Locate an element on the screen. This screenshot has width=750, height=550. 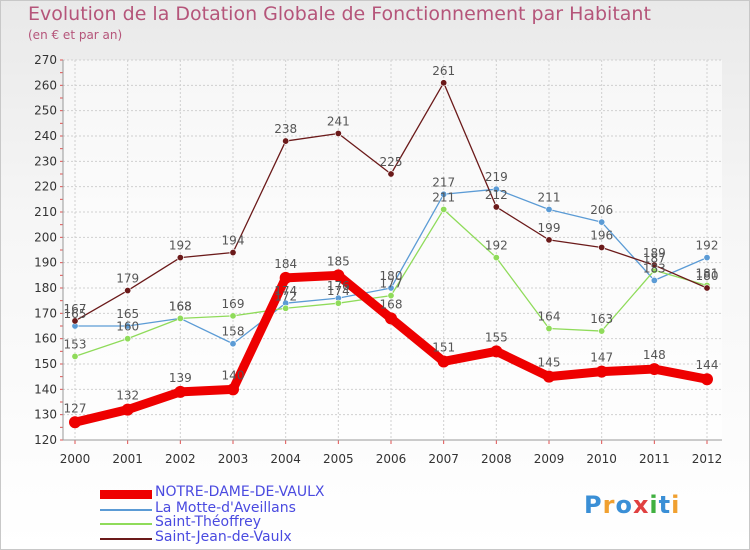
data-label: 176 is located at coordinates (338, 286).